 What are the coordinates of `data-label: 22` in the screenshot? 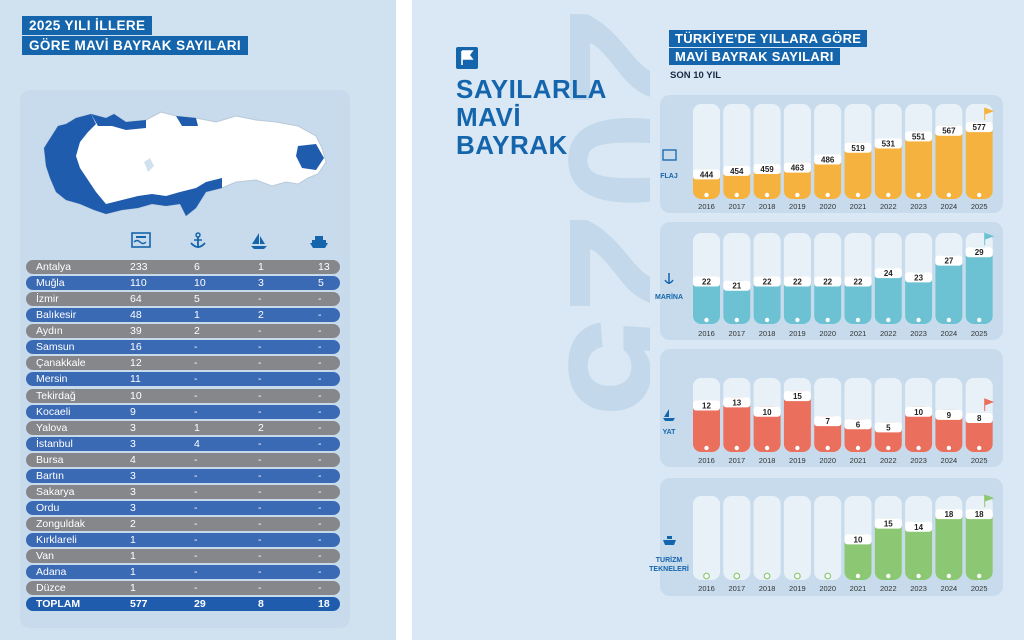 It's located at (827, 282).